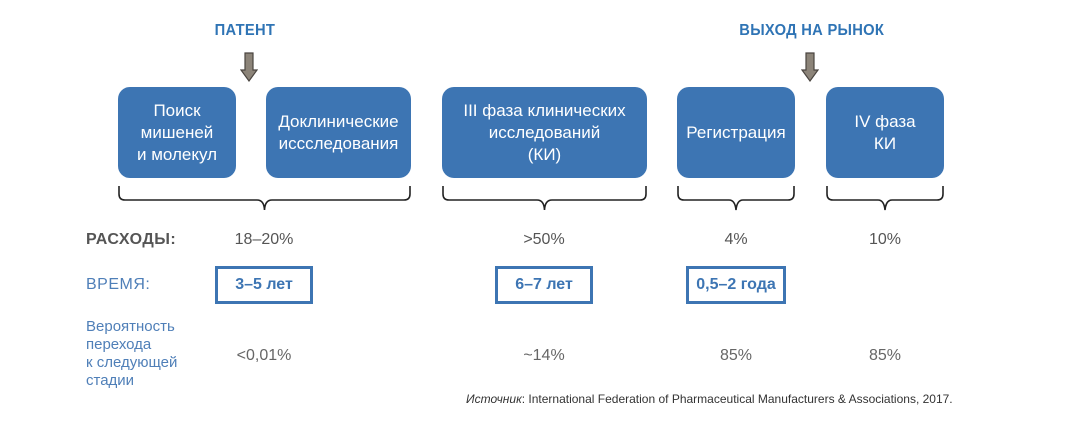 The width and height of the screenshot is (1076, 434). Describe the element at coordinates (131, 239) in the screenshot. I see `costs-row-label: РАСХОДЫ:` at that location.